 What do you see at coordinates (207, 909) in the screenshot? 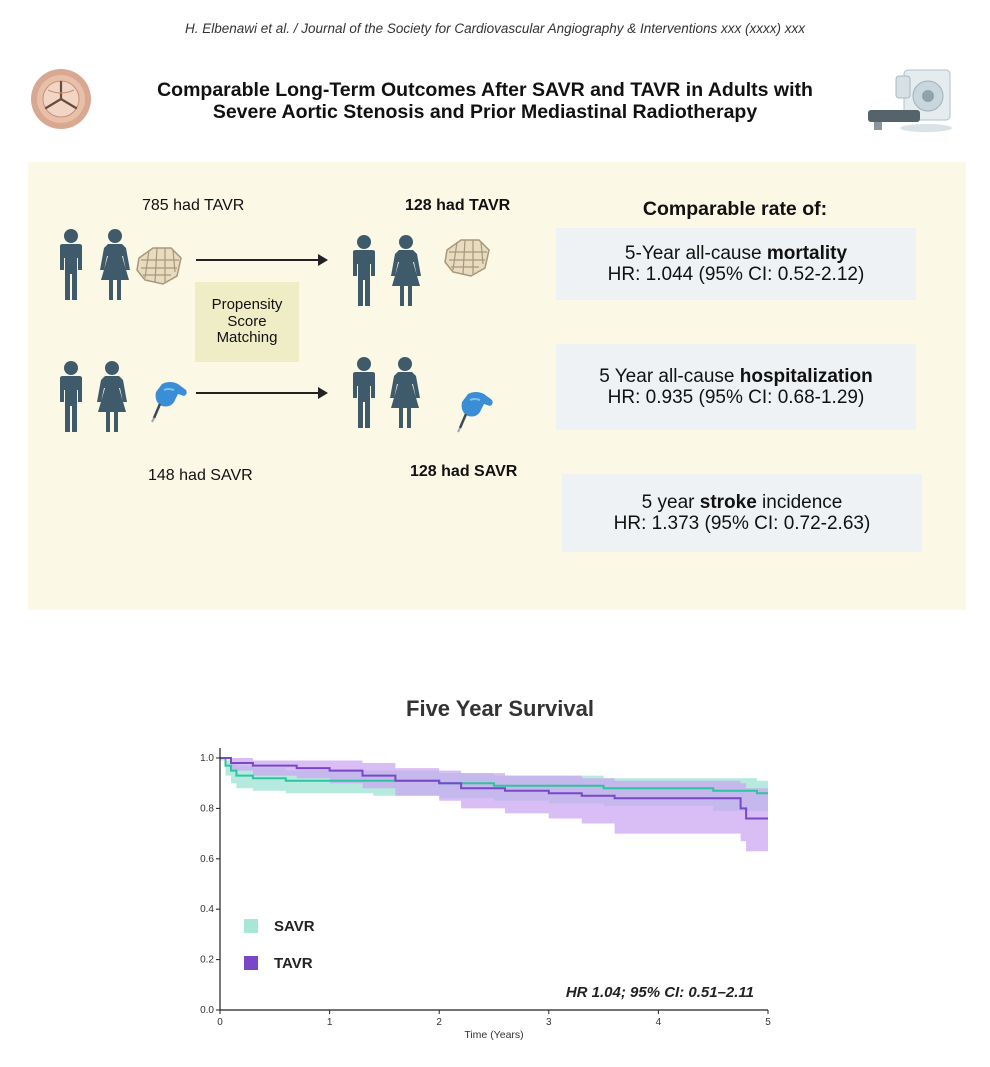
I see `y-tick-label: 0.4` at bounding box center [207, 909].